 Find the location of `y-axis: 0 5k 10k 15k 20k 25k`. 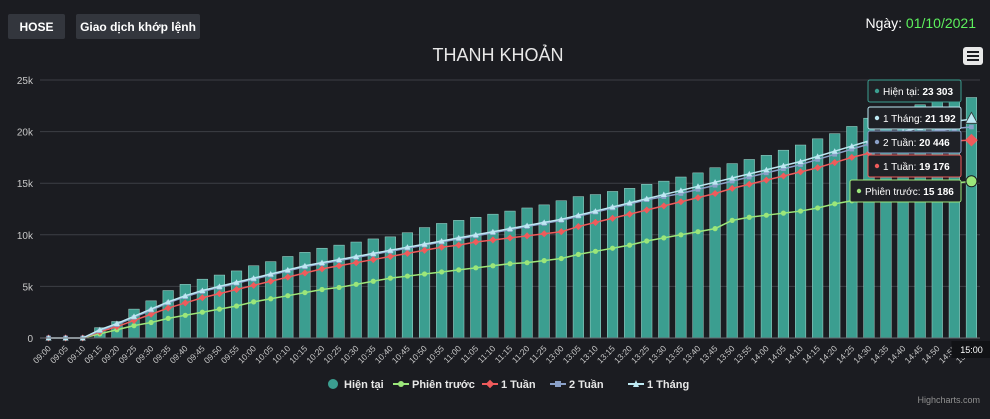

y-axis: 0 5k 10k 15k 20k 25k is located at coordinates (25, 210).